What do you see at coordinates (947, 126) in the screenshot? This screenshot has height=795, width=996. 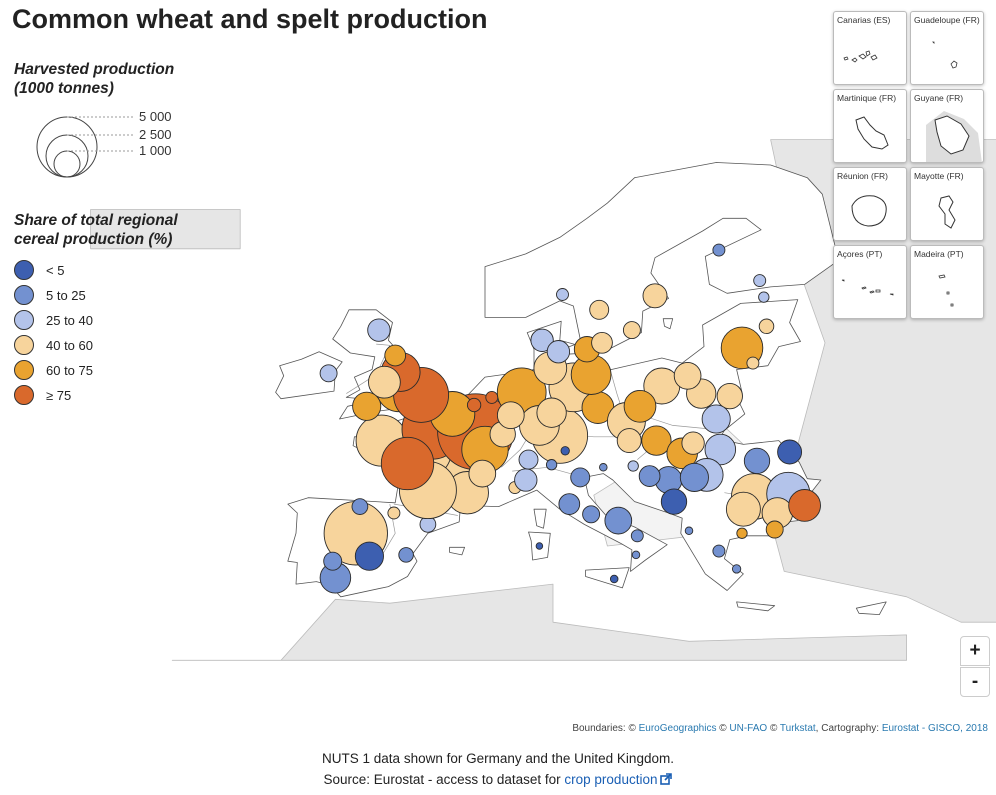 I see `inset-guyane: Guyane (FR)` at bounding box center [947, 126].